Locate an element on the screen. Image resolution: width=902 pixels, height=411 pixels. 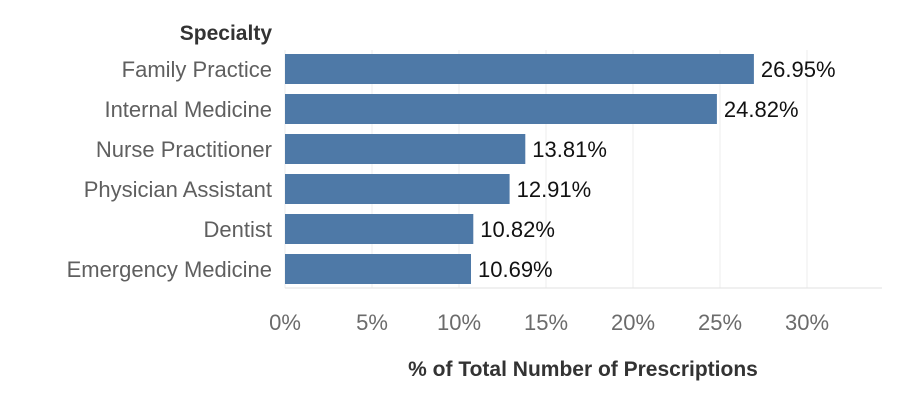
row-label-5: Emergency Medicine is located at coordinates (169, 269).